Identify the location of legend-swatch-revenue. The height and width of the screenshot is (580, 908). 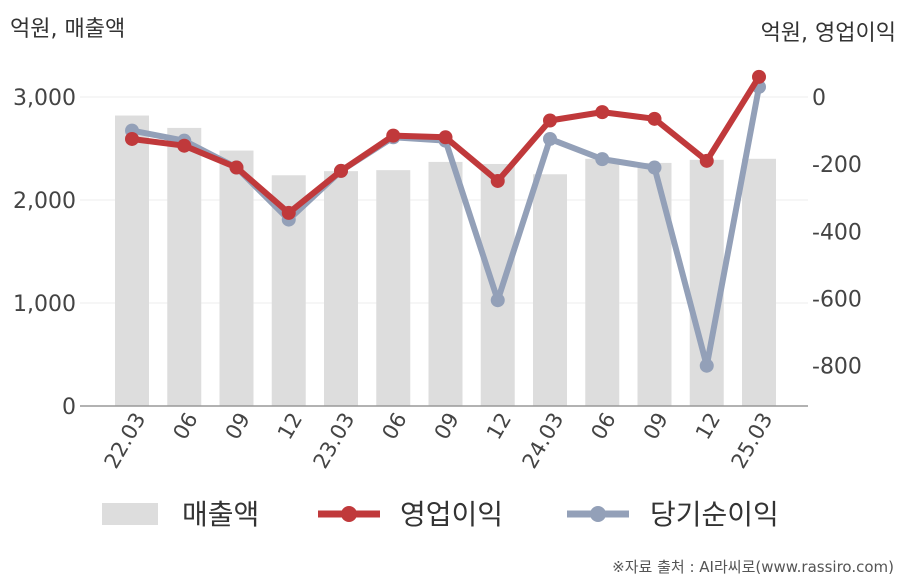
(130, 514).